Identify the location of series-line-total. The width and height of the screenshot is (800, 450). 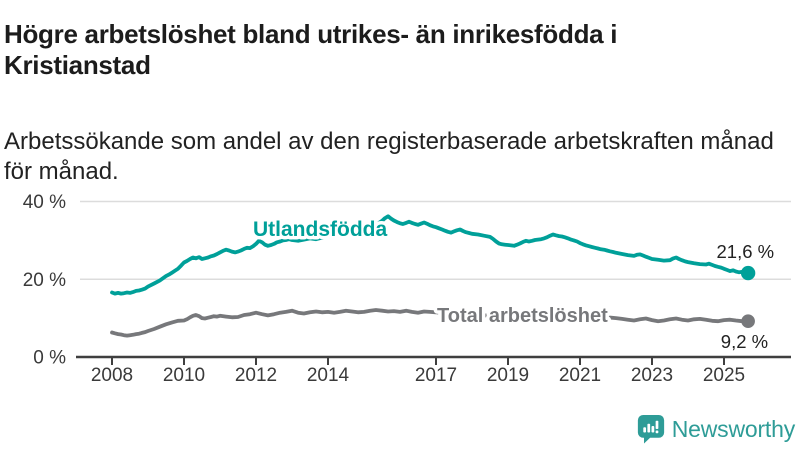
(430, 323).